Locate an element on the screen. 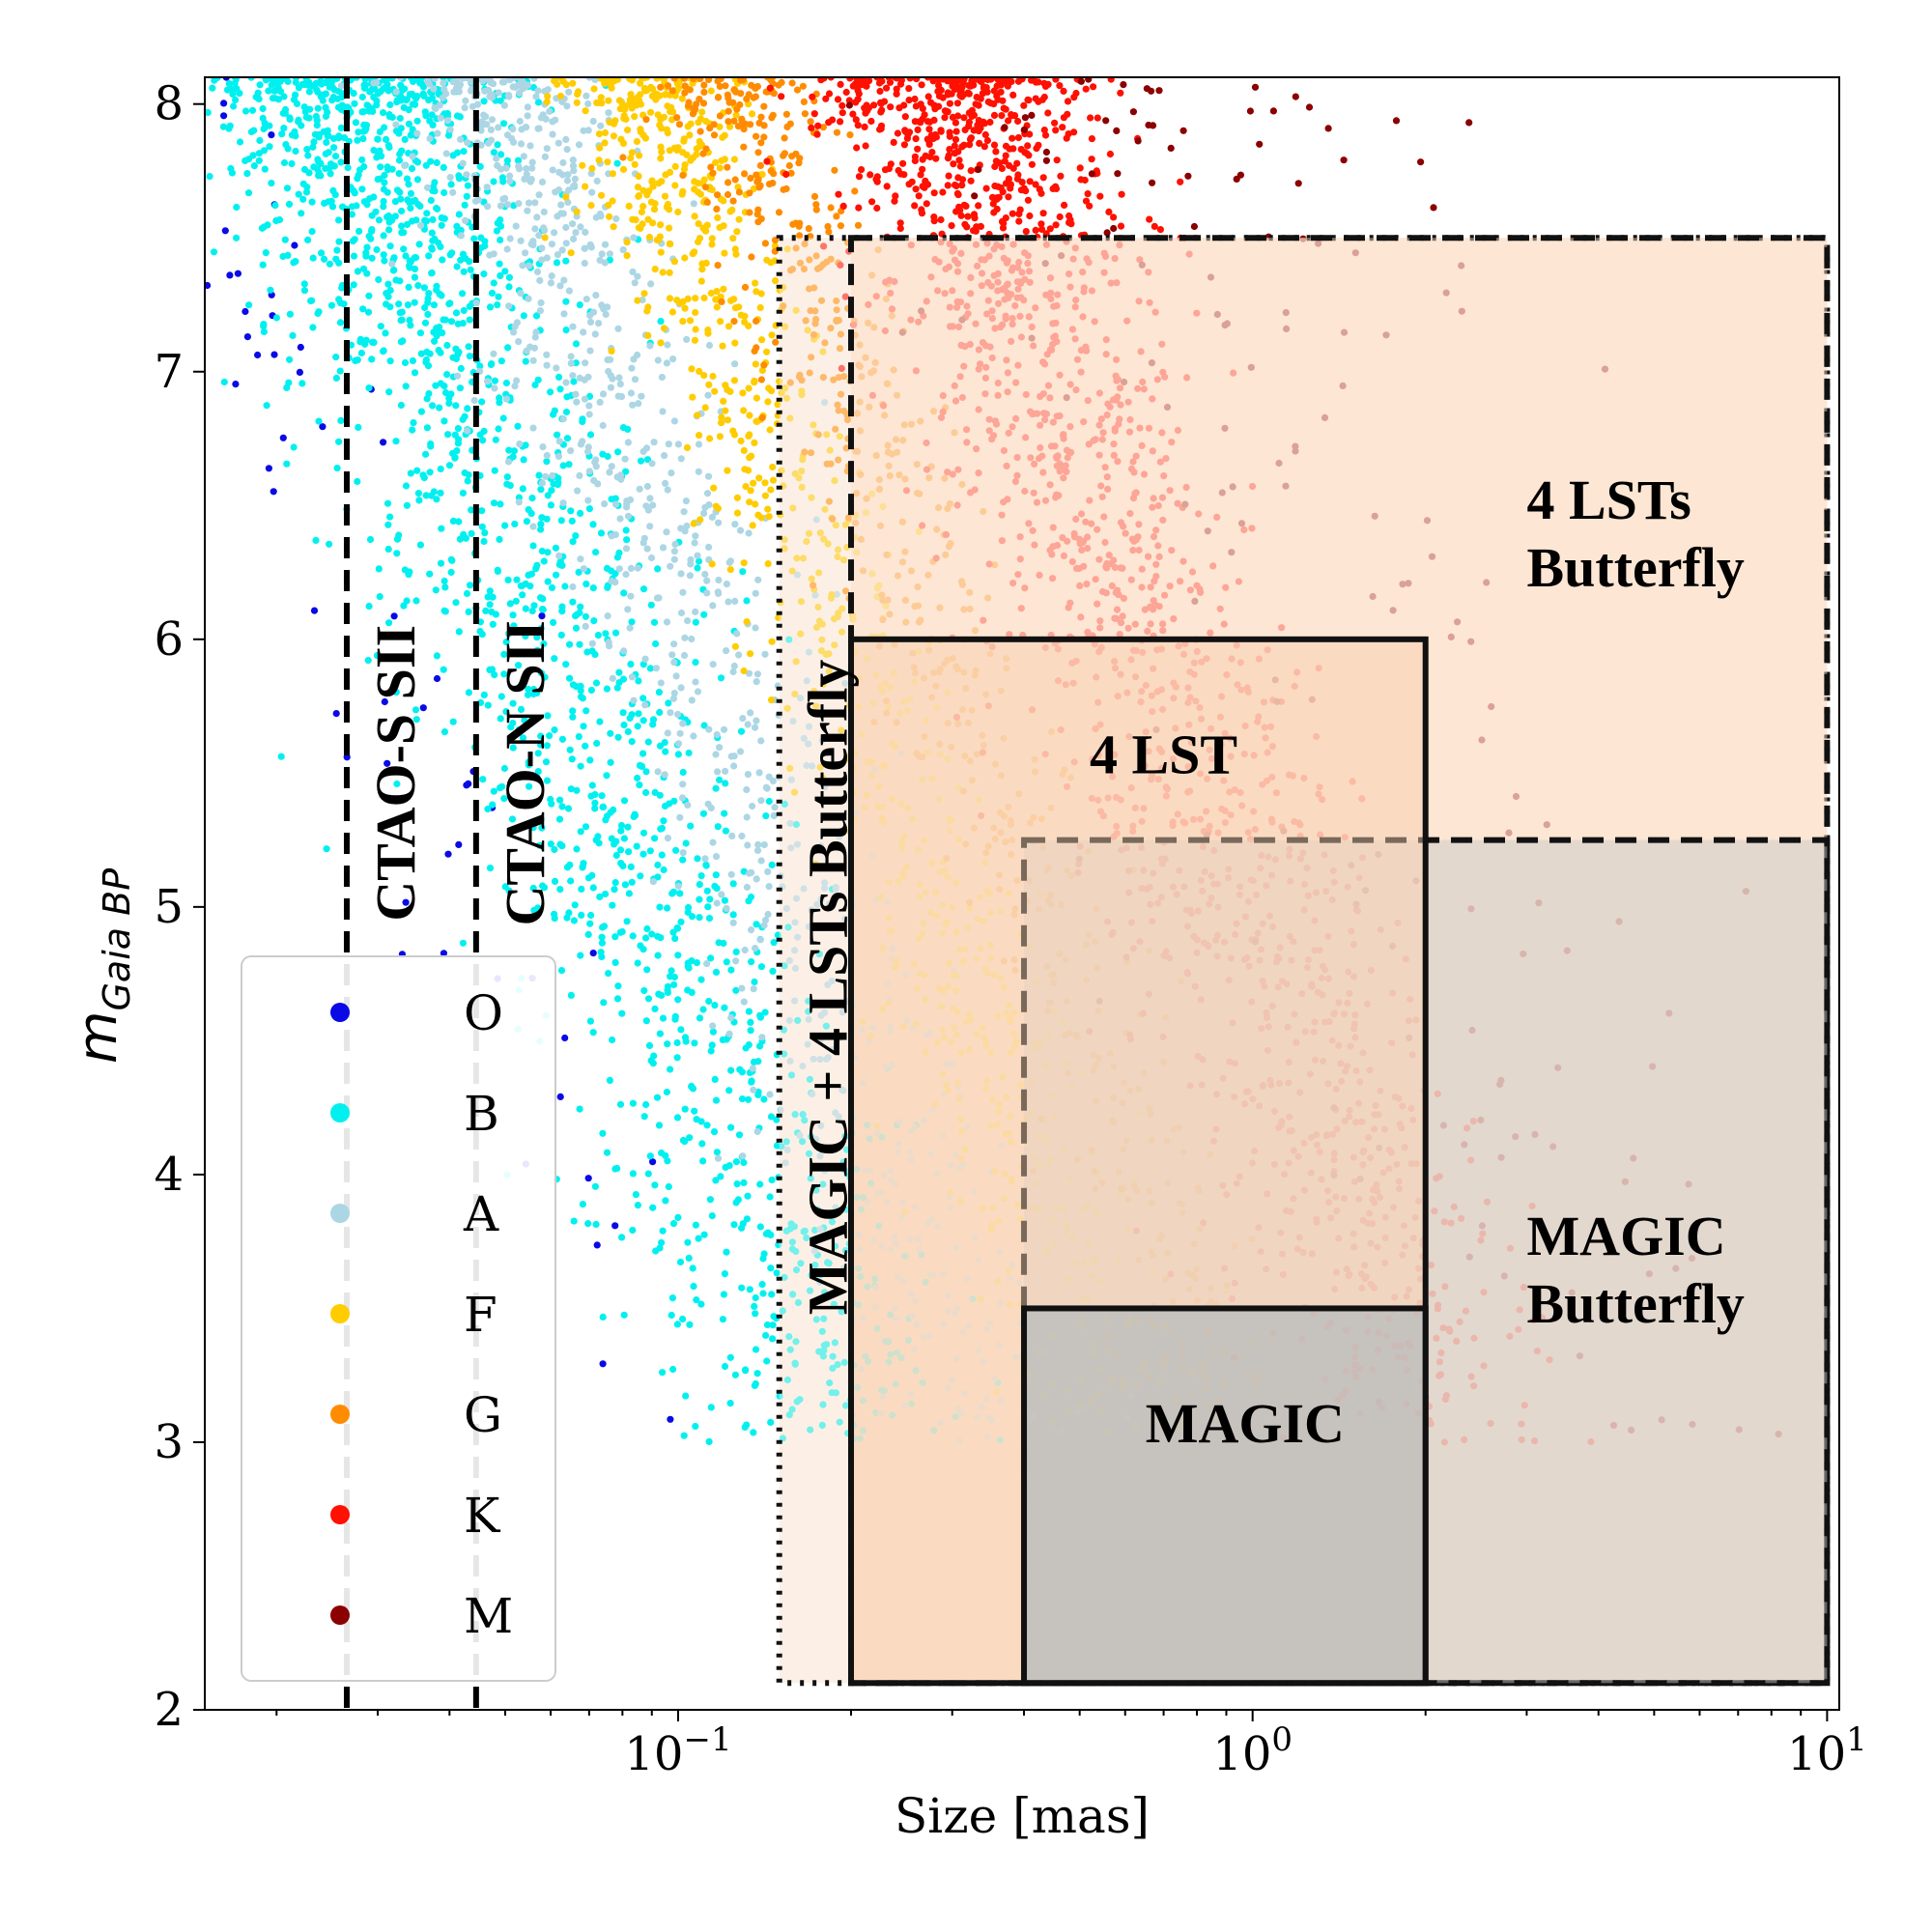 The width and height of the screenshot is (1932, 1932). point-g is located at coordinates (728, 194).